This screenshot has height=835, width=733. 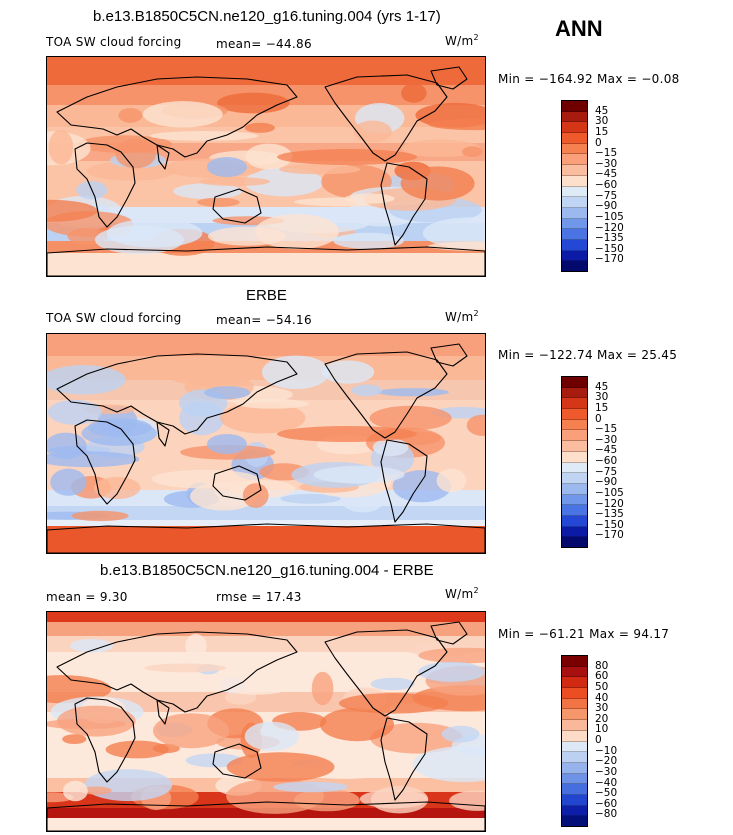 I want to click on panel-1-colorbar, so click(x=574, y=186).